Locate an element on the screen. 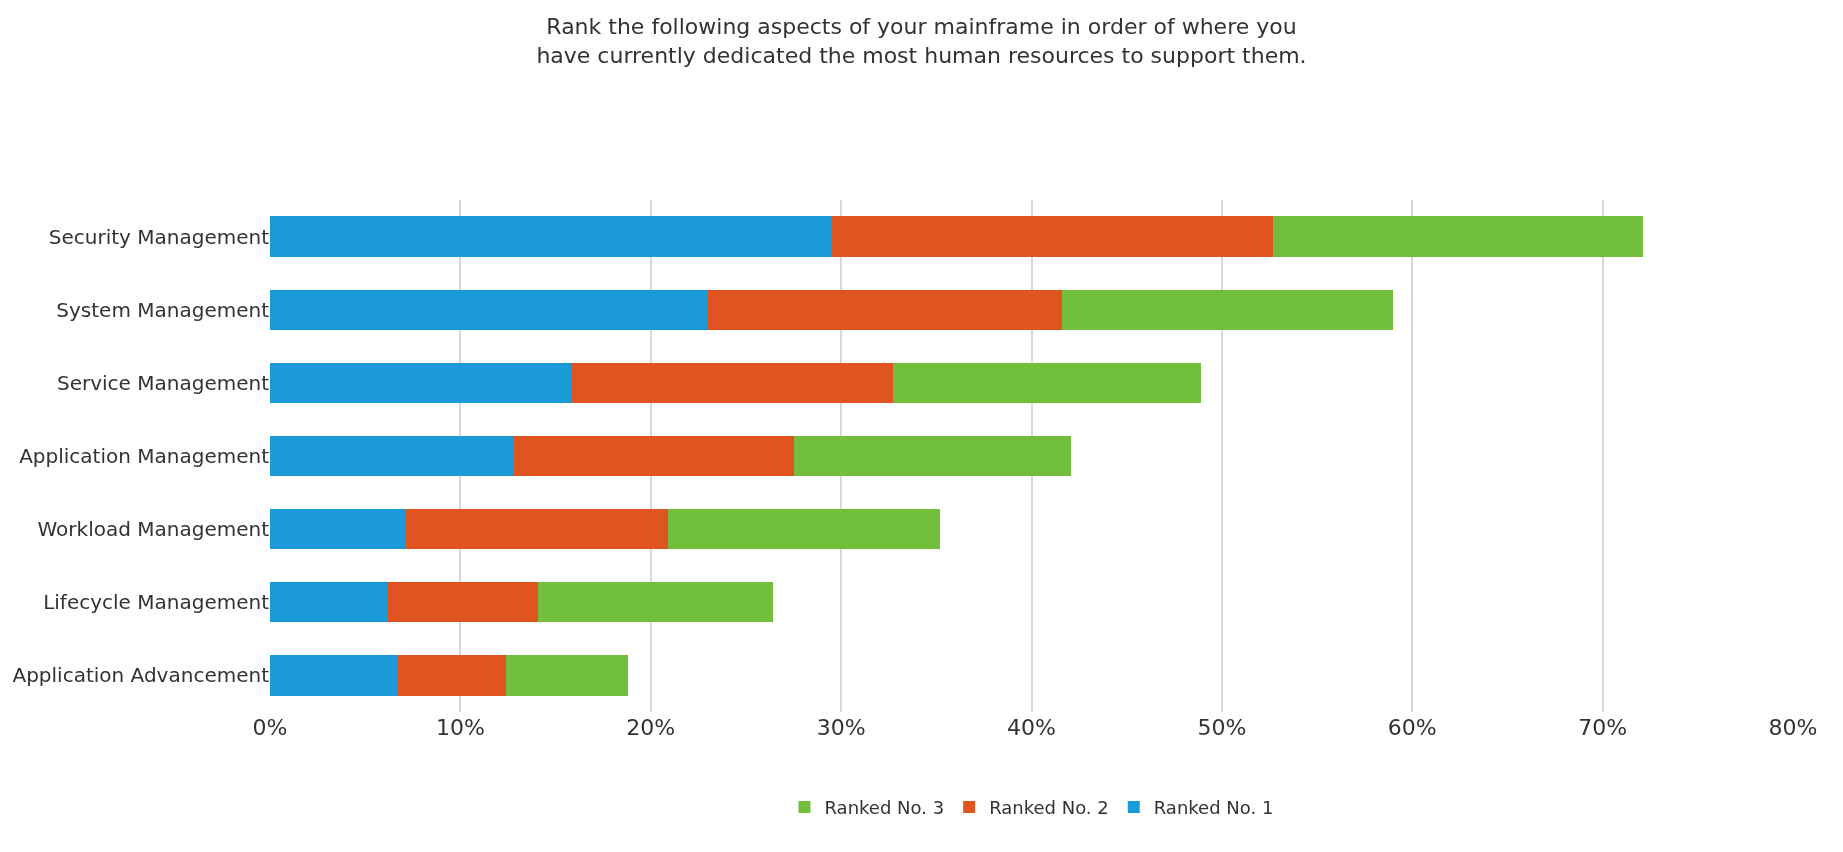 The height and width of the screenshot is (852, 1843). y-tick-label: Application Management is located at coordinates (144, 456).